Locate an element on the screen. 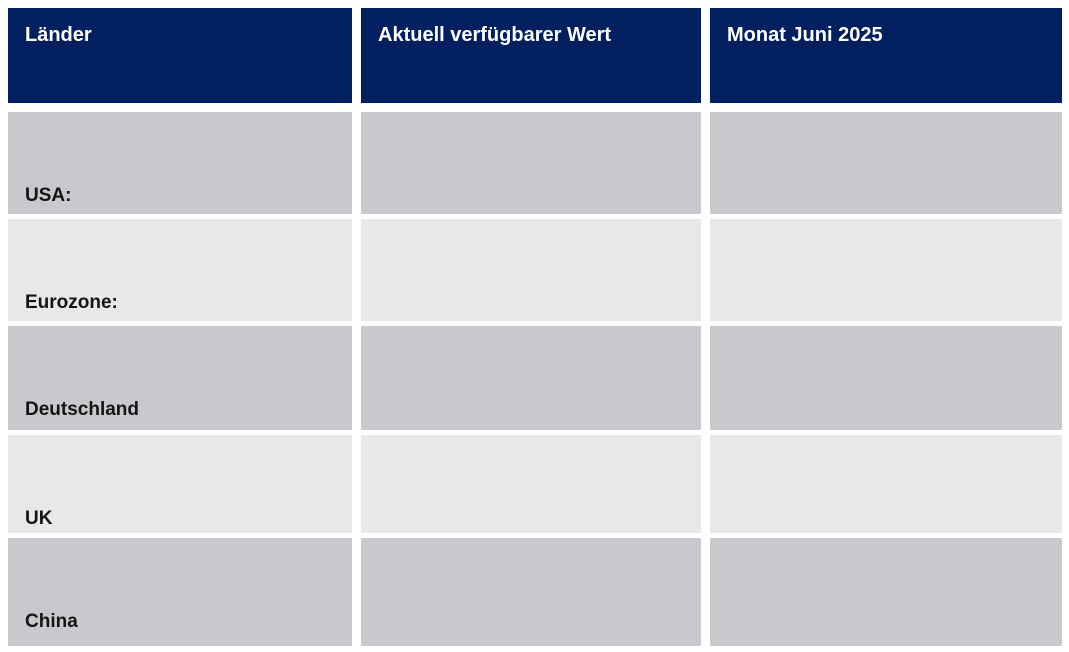 This screenshot has width=1069, height=652. country-cell: UK Verbraucherpreise (J) is located at coordinates (180, 484).